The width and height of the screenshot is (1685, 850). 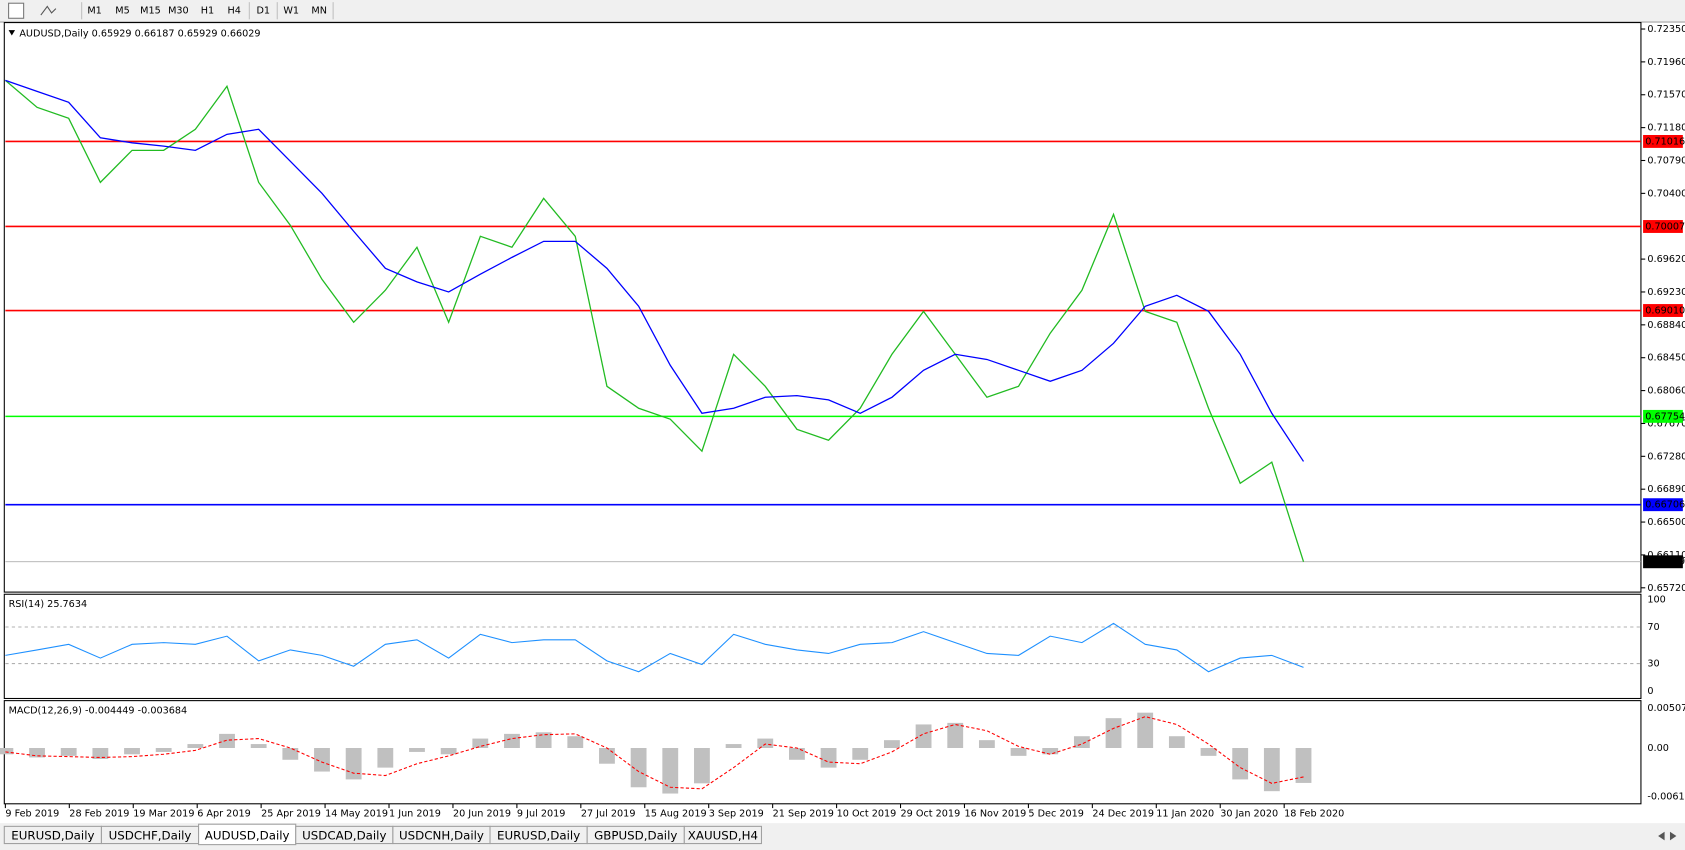 What do you see at coordinates (803, 813) in the screenshot?
I see `date-label: 21 Sep 2019` at bounding box center [803, 813].